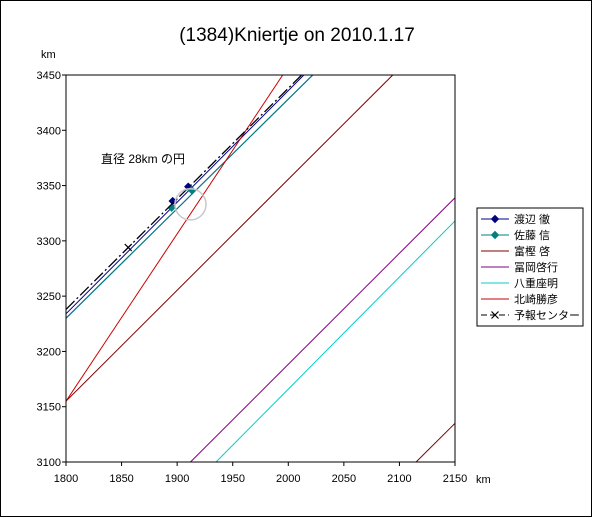 The image size is (592, 518). I want to click on legend-item: 冨岡啓行, so click(519, 267).